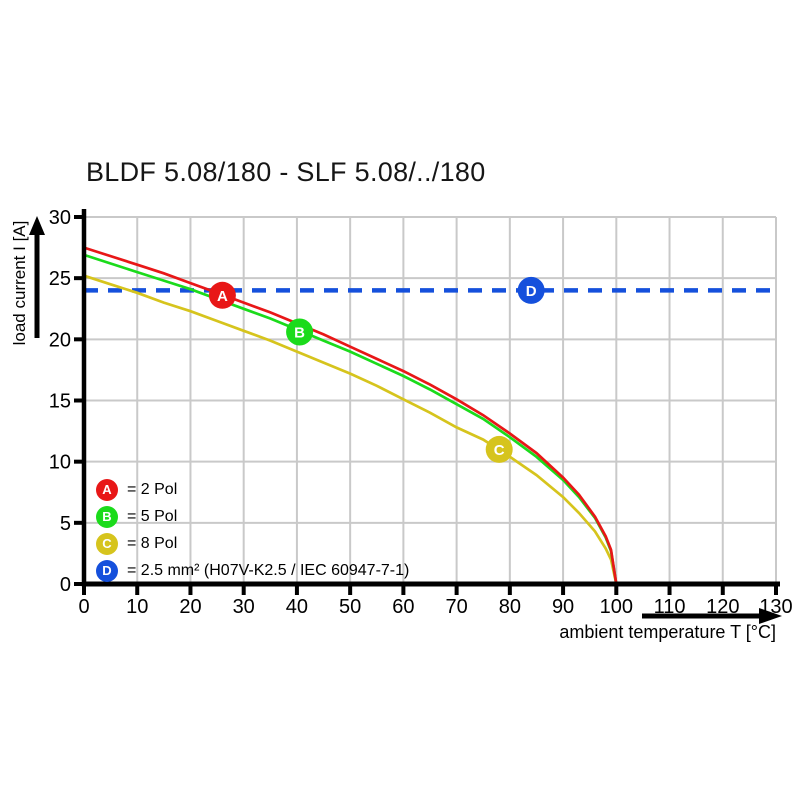  I want to click on x-tick-label-40: 40, so click(297, 607).